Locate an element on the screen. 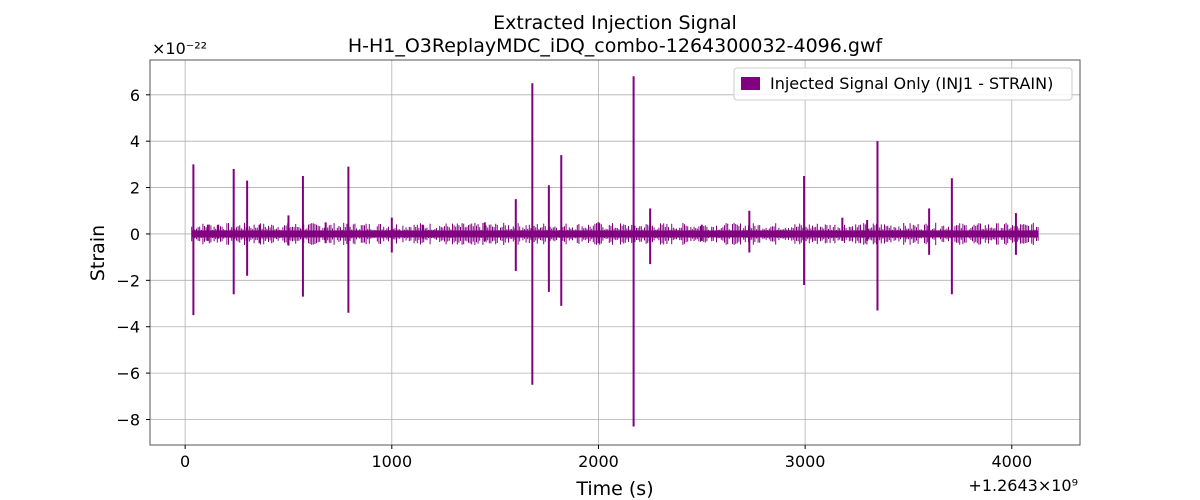  x-tick-label: 4000 is located at coordinates (1011, 461).